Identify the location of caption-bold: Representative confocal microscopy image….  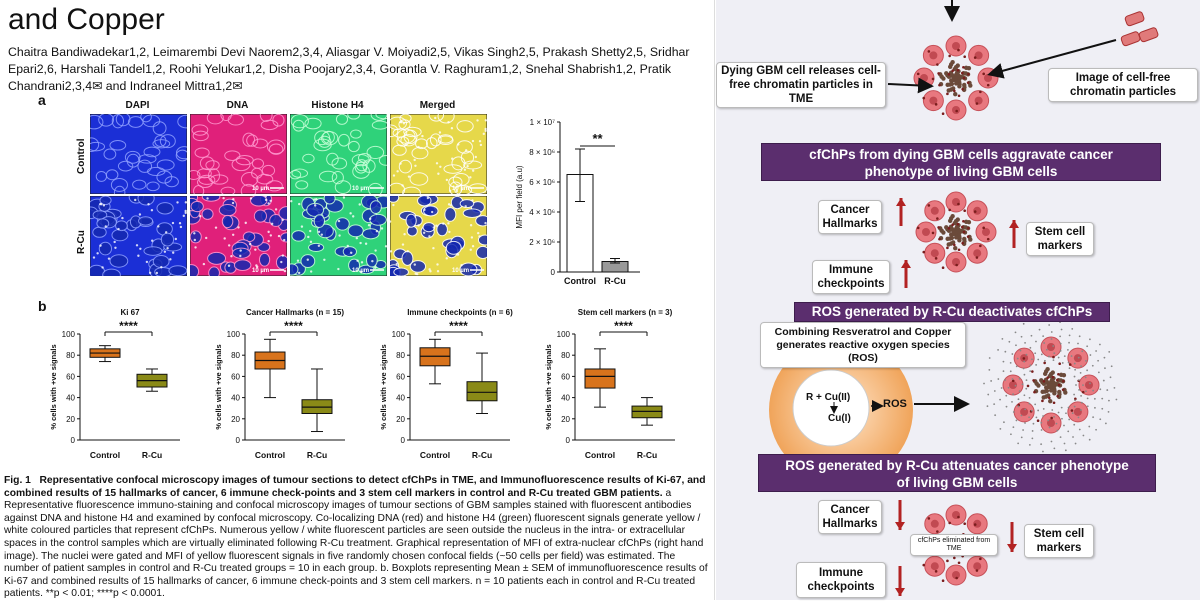
(355, 487).